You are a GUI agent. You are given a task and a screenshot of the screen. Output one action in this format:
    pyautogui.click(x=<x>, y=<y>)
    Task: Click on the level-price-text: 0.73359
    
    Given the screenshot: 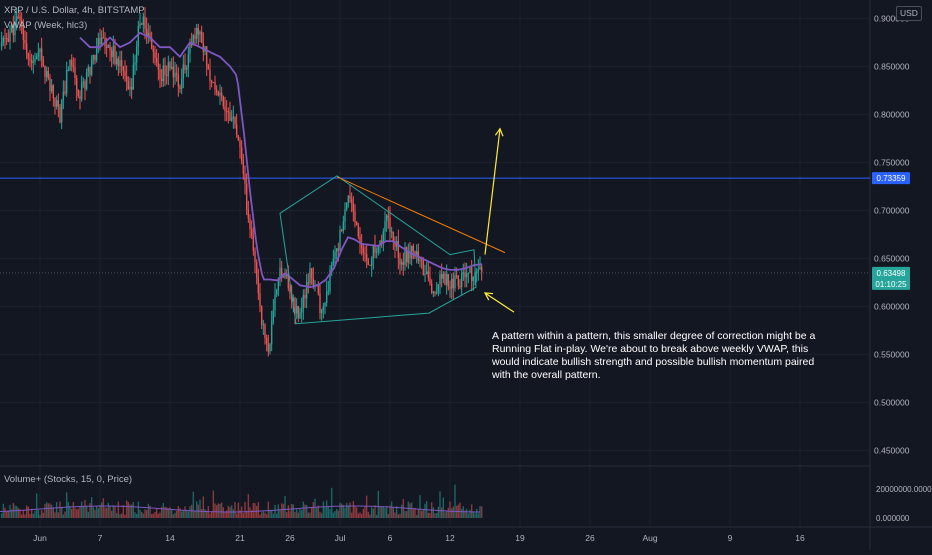 What is the action you would take?
    pyautogui.click(x=891, y=178)
    